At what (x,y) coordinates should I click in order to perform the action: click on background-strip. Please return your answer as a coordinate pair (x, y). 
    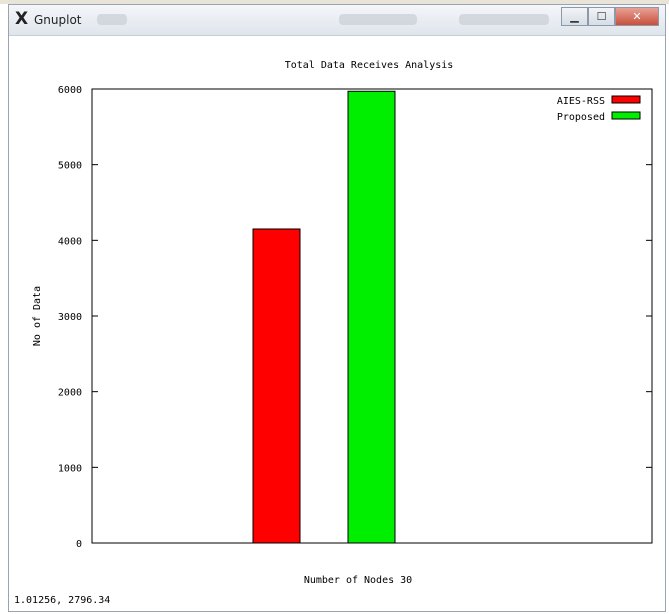
    Looking at the image, I should click on (334, 2).